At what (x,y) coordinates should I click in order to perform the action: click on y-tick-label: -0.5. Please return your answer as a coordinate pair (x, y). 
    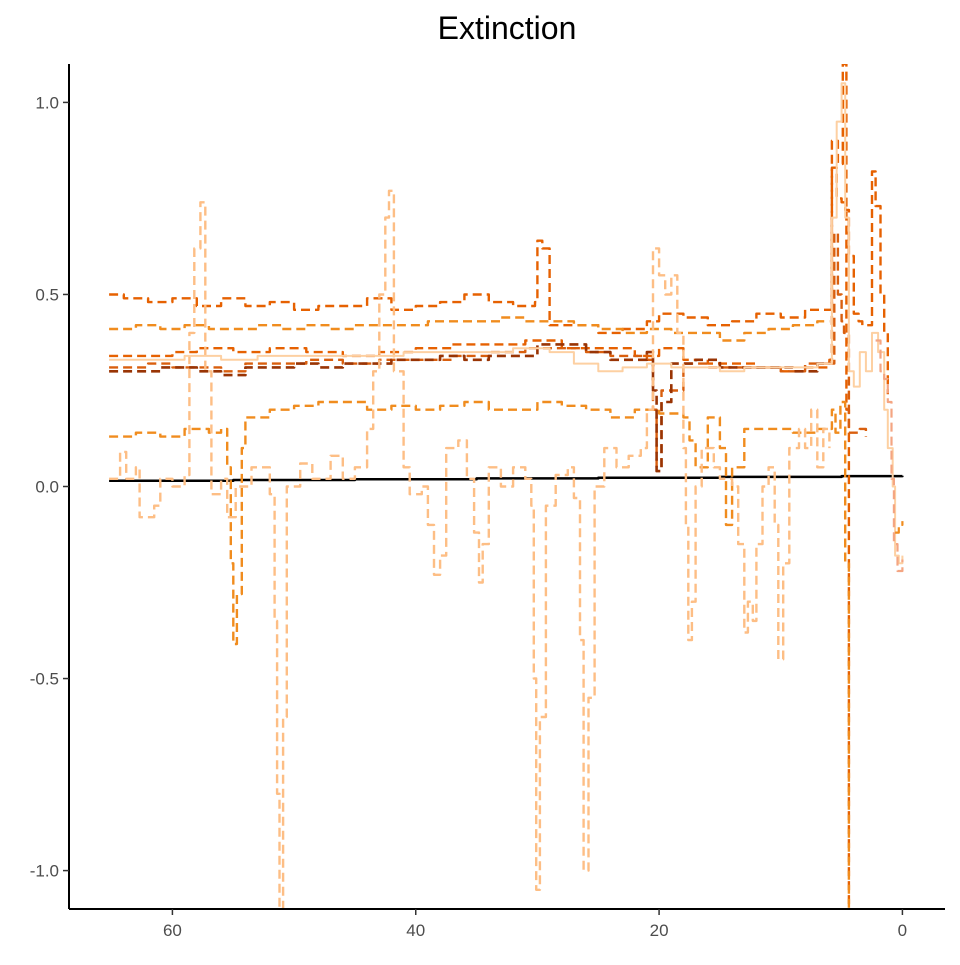
    Looking at the image, I should click on (44, 679).